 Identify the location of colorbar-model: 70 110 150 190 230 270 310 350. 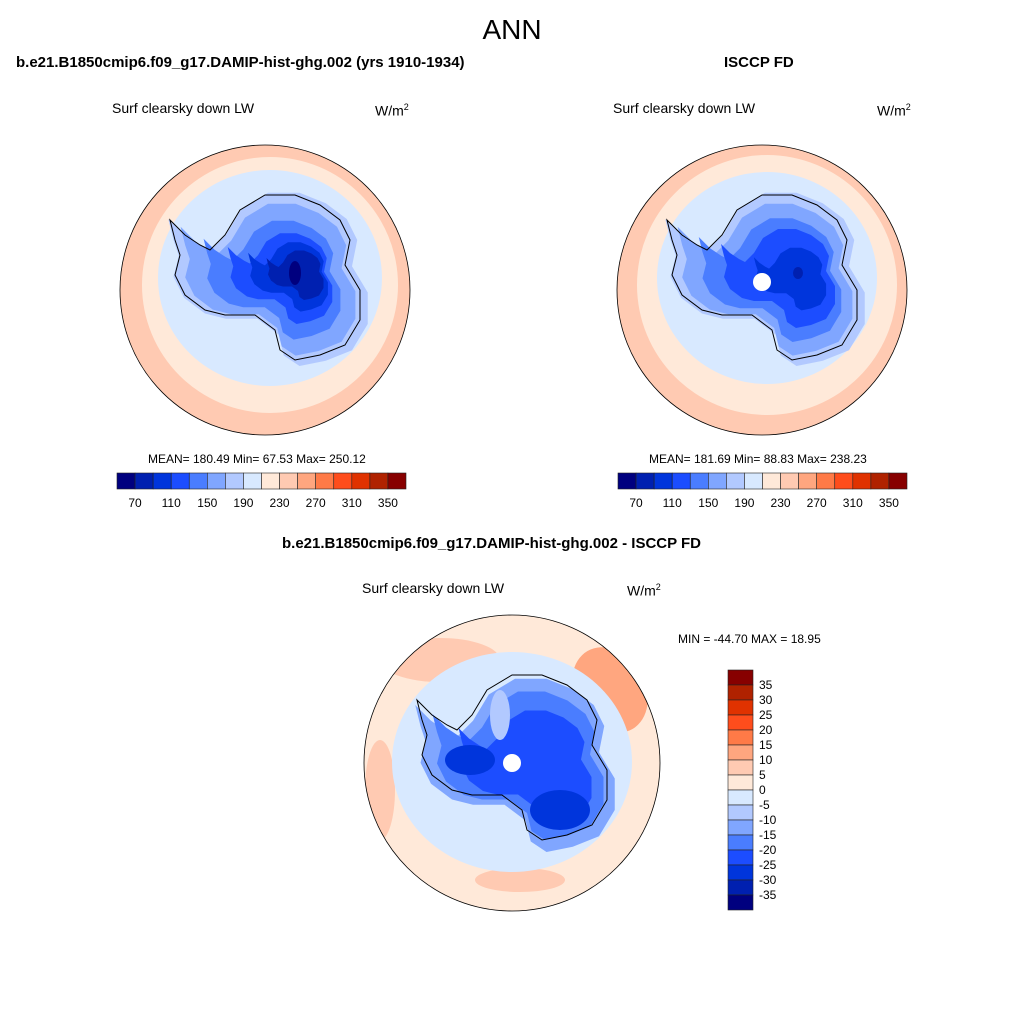
(261, 491).